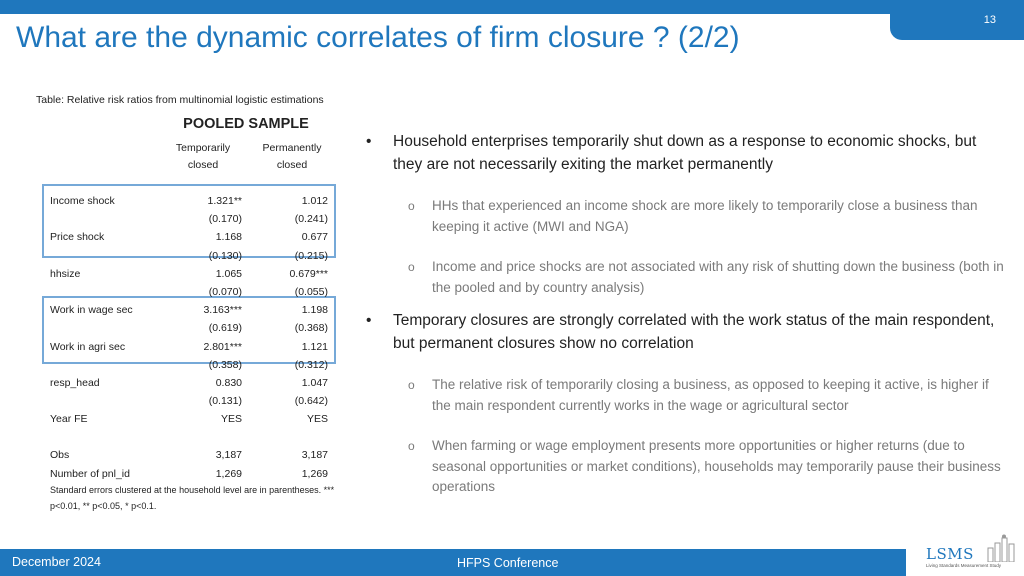 The width and height of the screenshot is (1024, 576). I want to click on table-row: resp_head 0.830 1.047, so click(189, 382).